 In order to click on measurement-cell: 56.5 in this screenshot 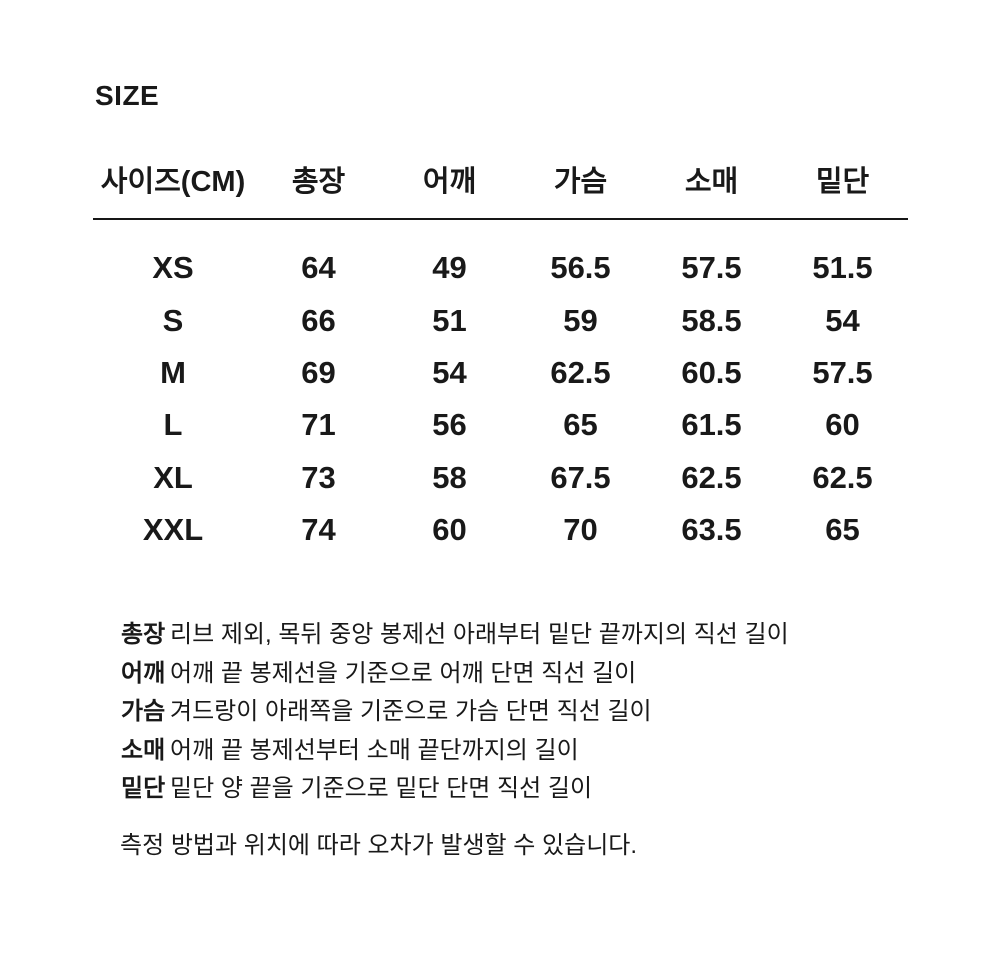, I will do `click(580, 268)`.